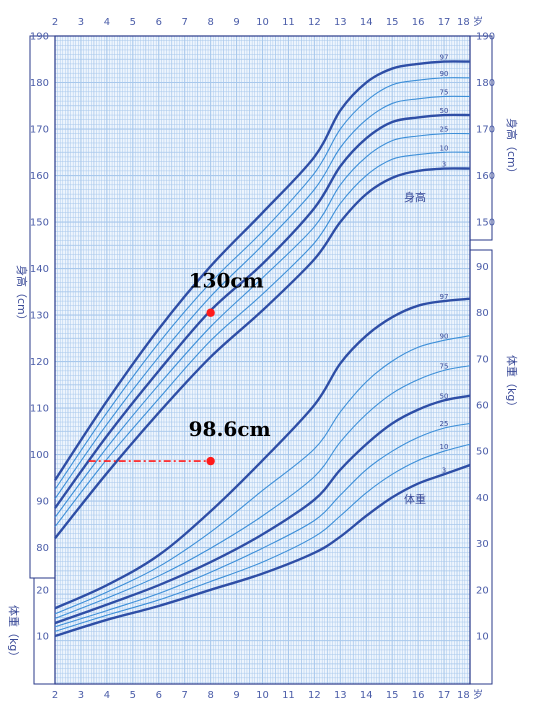 The width and height of the screenshot is (534, 708). I want to click on height-series-label: 身高, so click(415, 197).